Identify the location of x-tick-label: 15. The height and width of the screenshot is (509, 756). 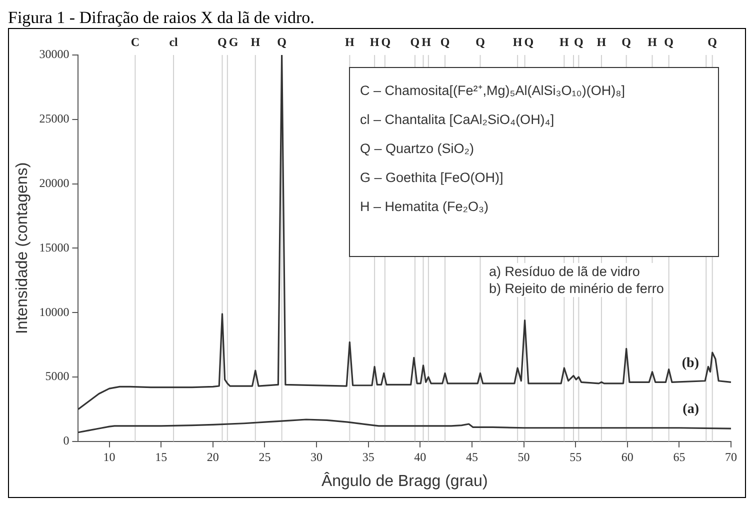
(161, 457).